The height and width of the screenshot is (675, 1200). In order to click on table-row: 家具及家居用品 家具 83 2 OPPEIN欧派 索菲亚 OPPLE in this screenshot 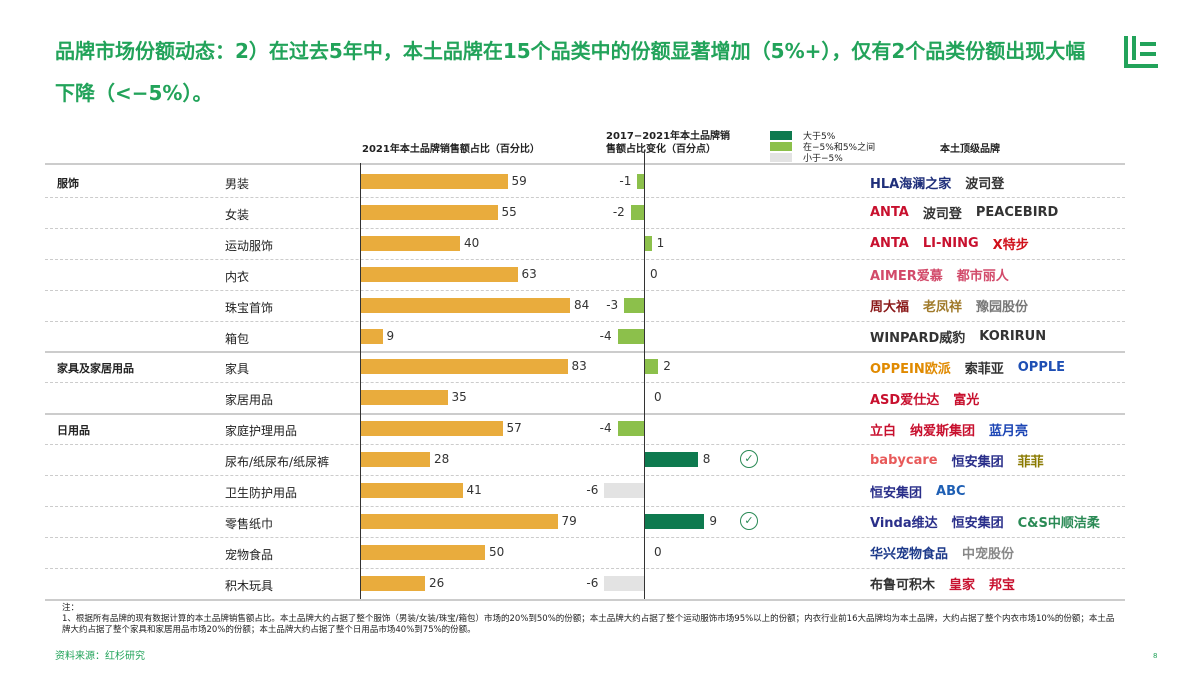, I will do `click(585, 366)`.